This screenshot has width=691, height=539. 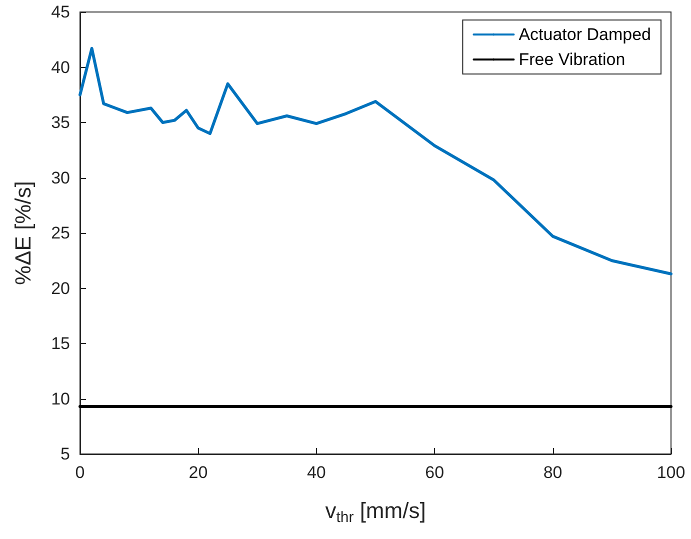 What do you see at coordinates (198, 472) in the screenshot?
I see `x-tick-label: 20` at bounding box center [198, 472].